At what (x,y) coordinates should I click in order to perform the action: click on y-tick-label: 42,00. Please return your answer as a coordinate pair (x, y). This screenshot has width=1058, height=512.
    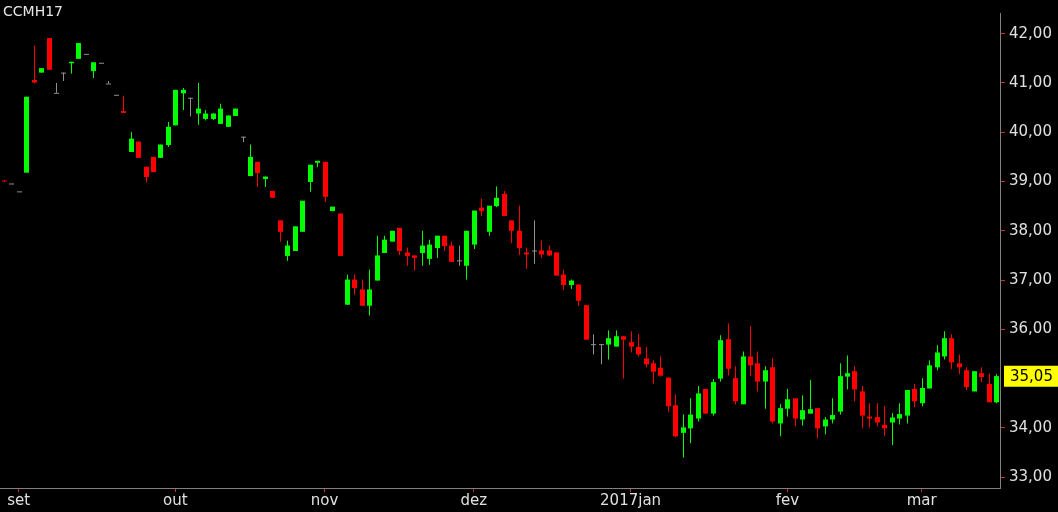
    Looking at the image, I should click on (1030, 32).